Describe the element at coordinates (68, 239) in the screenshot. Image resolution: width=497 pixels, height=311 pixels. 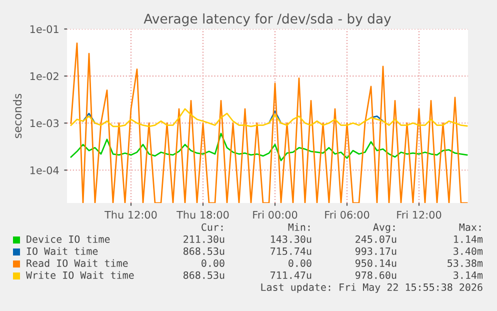
I see `legend-label: Device IO time` at that location.